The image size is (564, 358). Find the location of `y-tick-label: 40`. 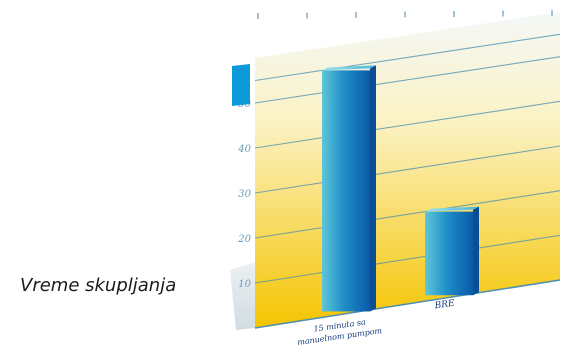

y-tick-label: 40 is located at coordinates (244, 149).